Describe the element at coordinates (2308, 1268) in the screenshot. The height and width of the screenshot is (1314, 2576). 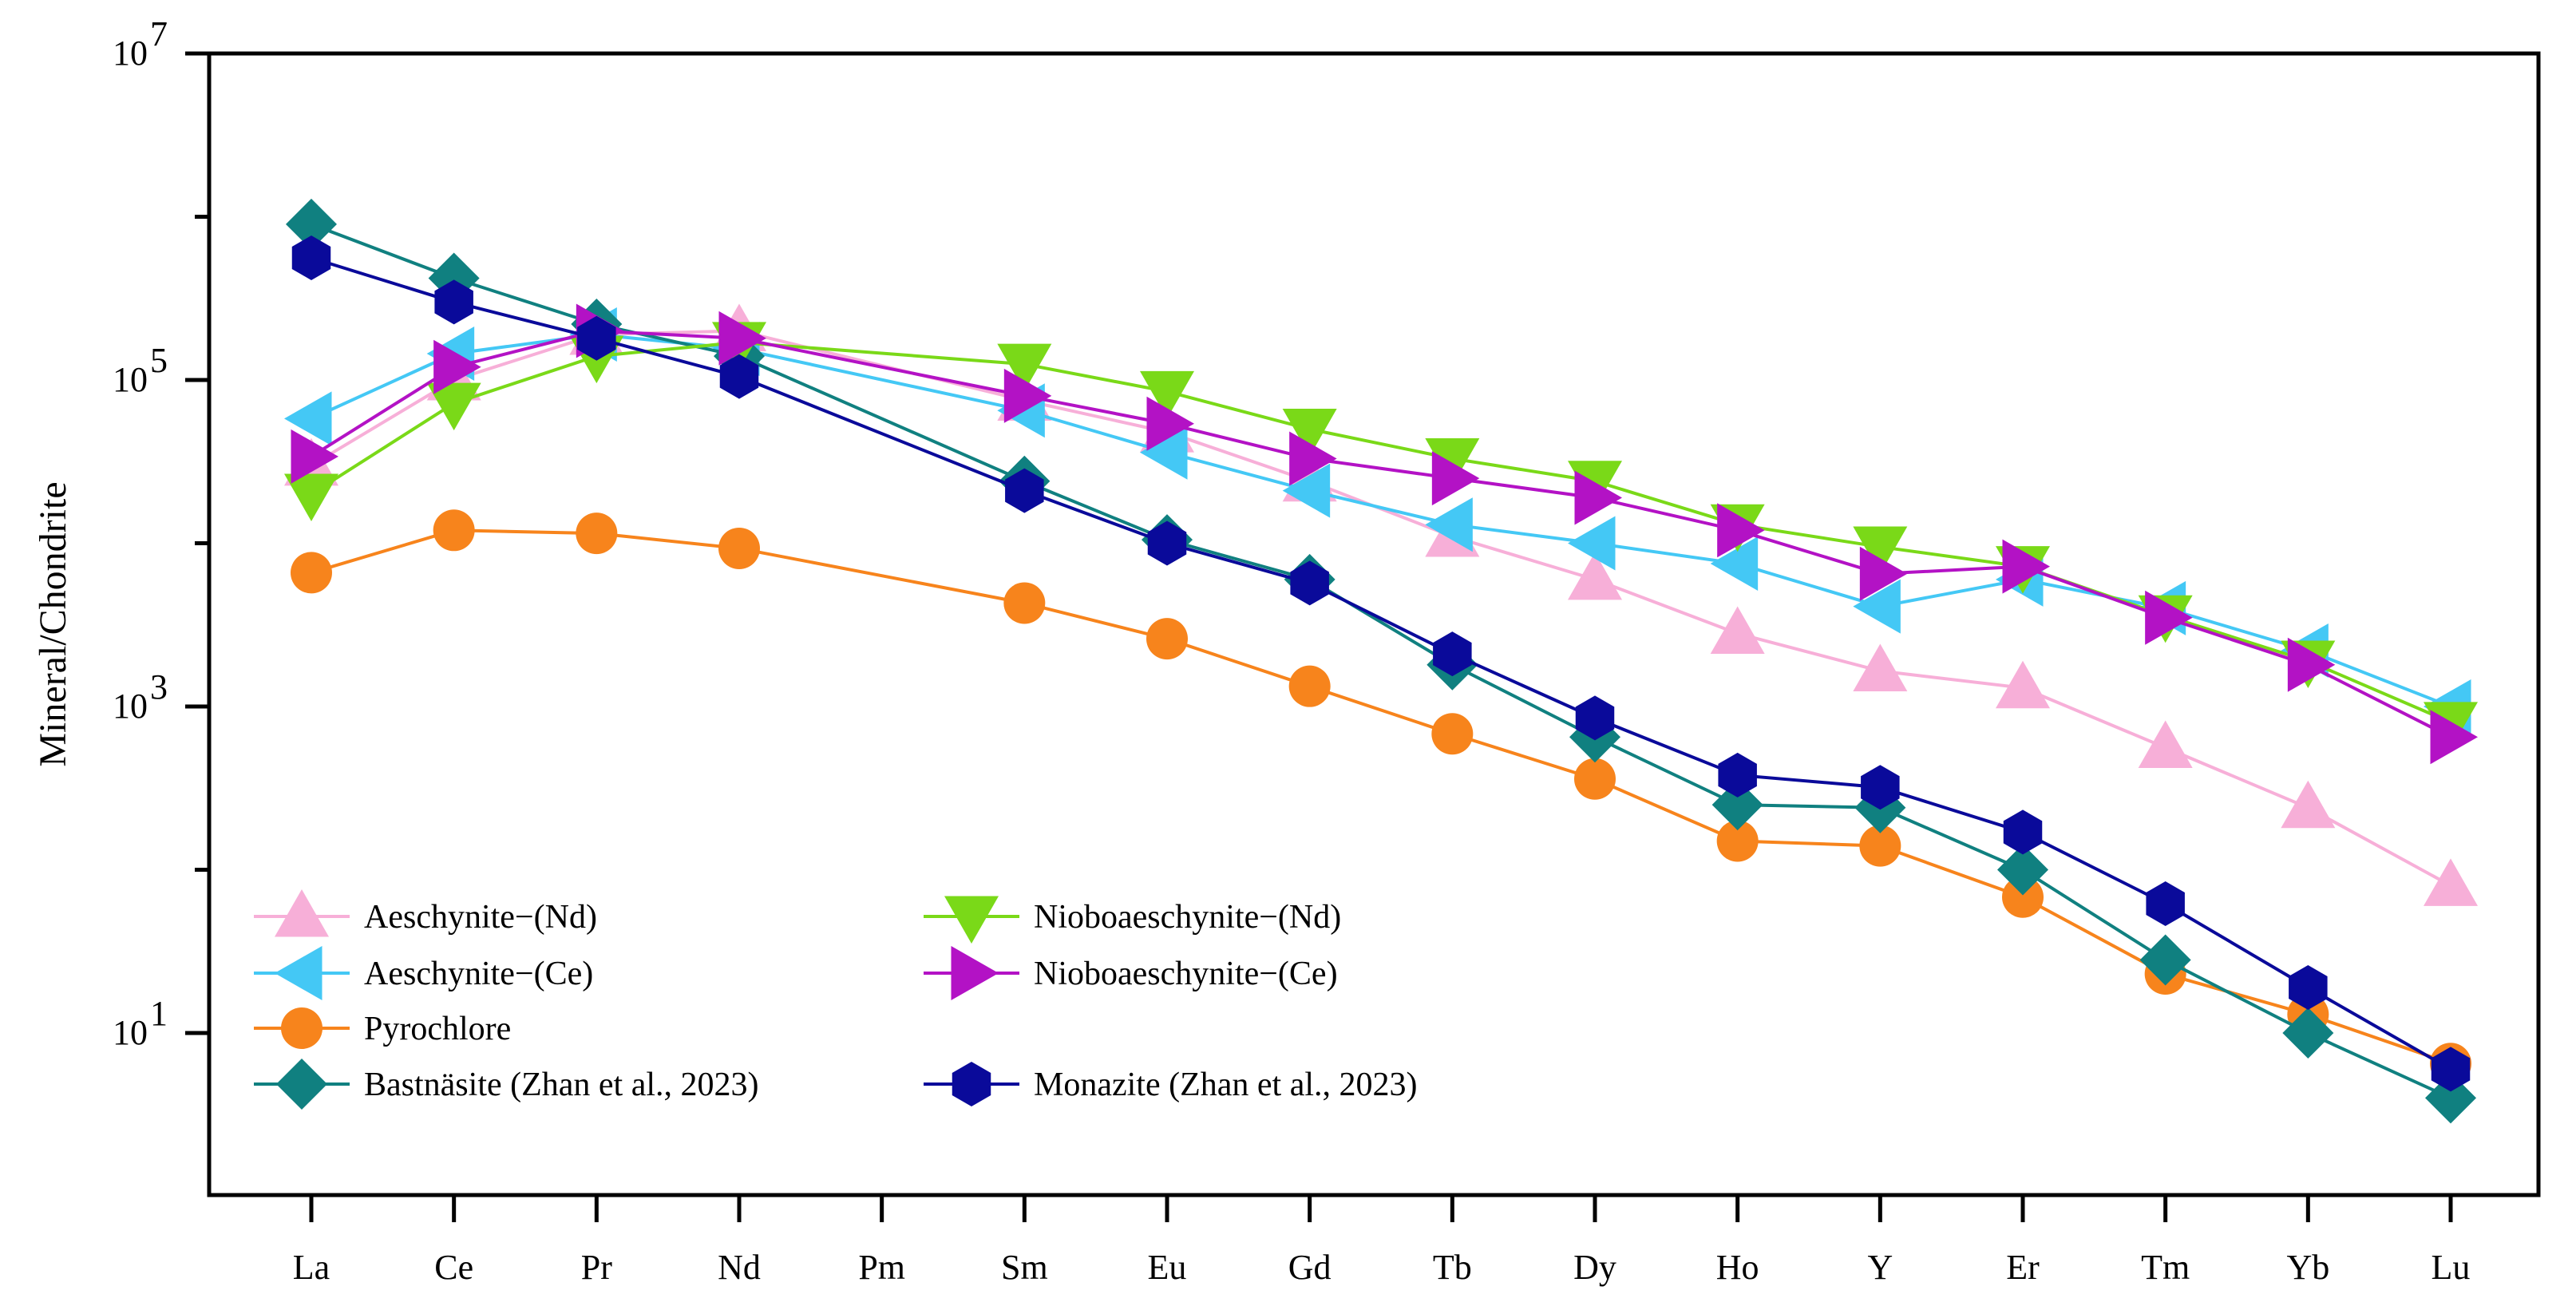
I see `x-tick-label: Yb` at that location.